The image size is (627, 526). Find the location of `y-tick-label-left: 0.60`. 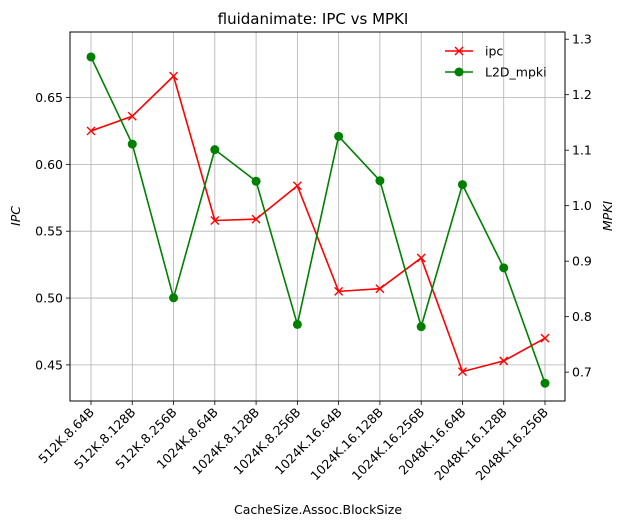

y-tick-label-left: 0.60 is located at coordinates (49, 164).